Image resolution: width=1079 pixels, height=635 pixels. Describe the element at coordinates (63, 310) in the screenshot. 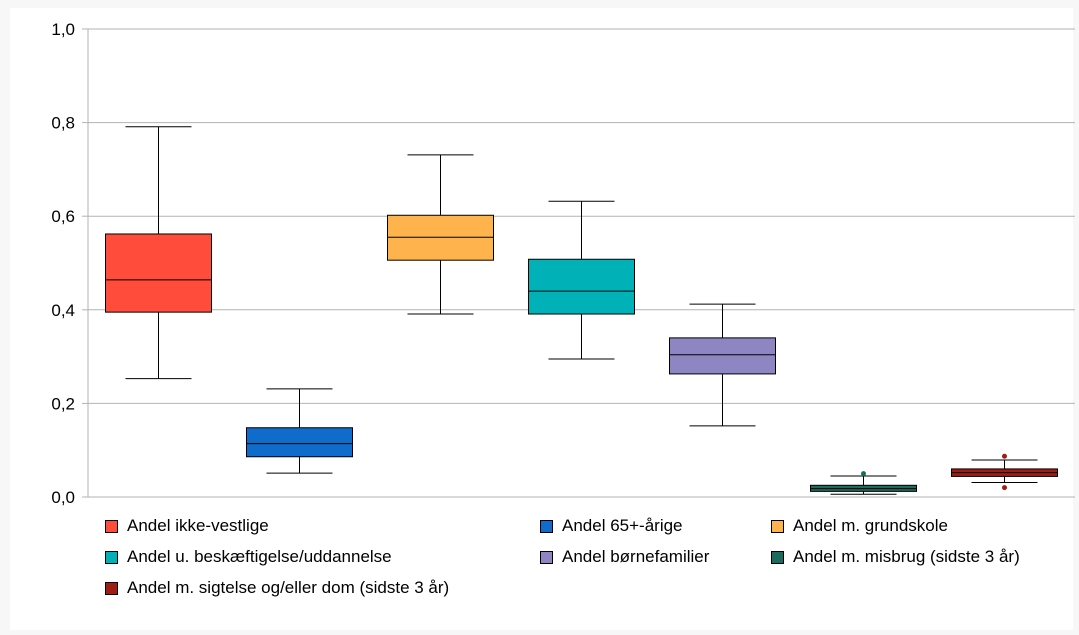

I see `y-tick-label: 0,4` at that location.